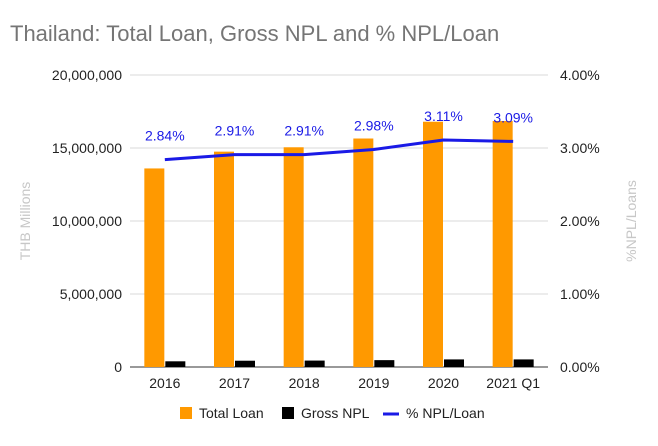  What do you see at coordinates (234, 383) in the screenshot?
I see `x-tick-label: 2017` at bounding box center [234, 383].